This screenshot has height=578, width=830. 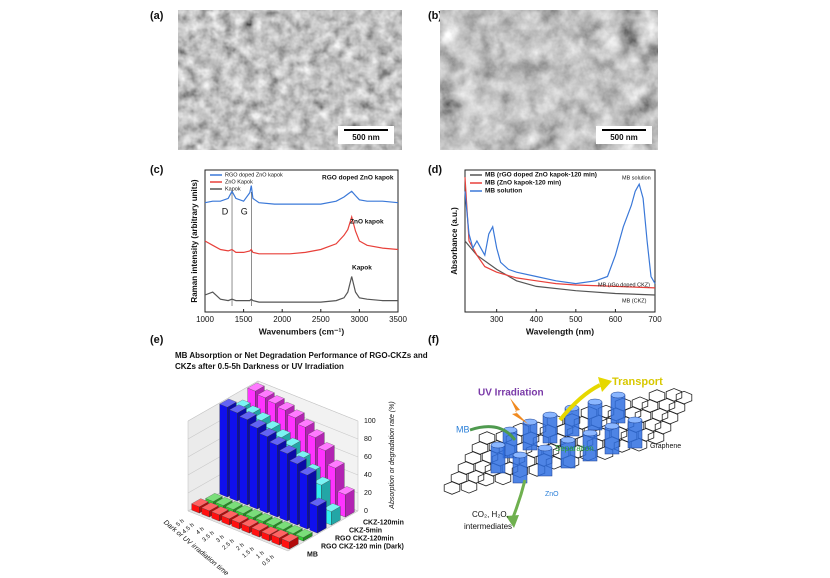 What do you see at coordinates (537, 319) in the screenshot?
I see `x-tick-label: 400` at bounding box center [537, 319].